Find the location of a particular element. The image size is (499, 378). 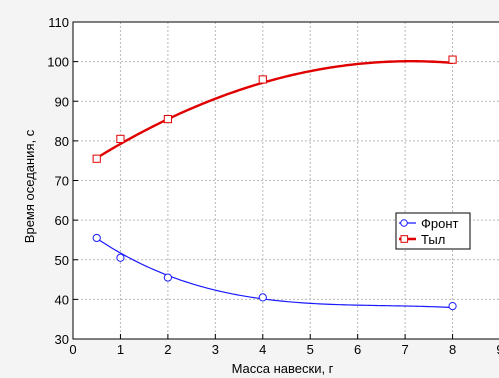

x-tick-label: 8 is located at coordinates (452, 349).